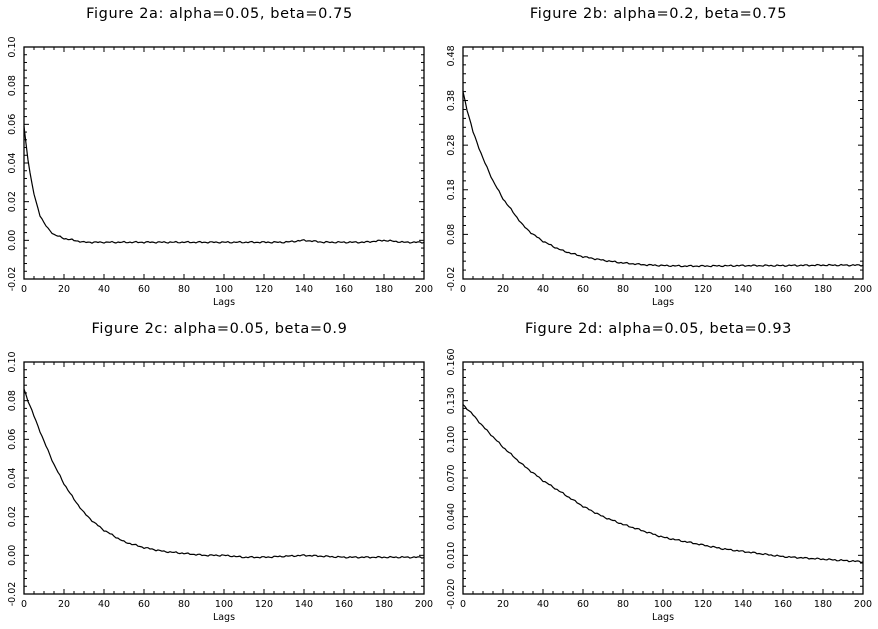 The width and height of the screenshot is (878, 629). I want to click on y-tick-label: 0.130, so click(451, 400).